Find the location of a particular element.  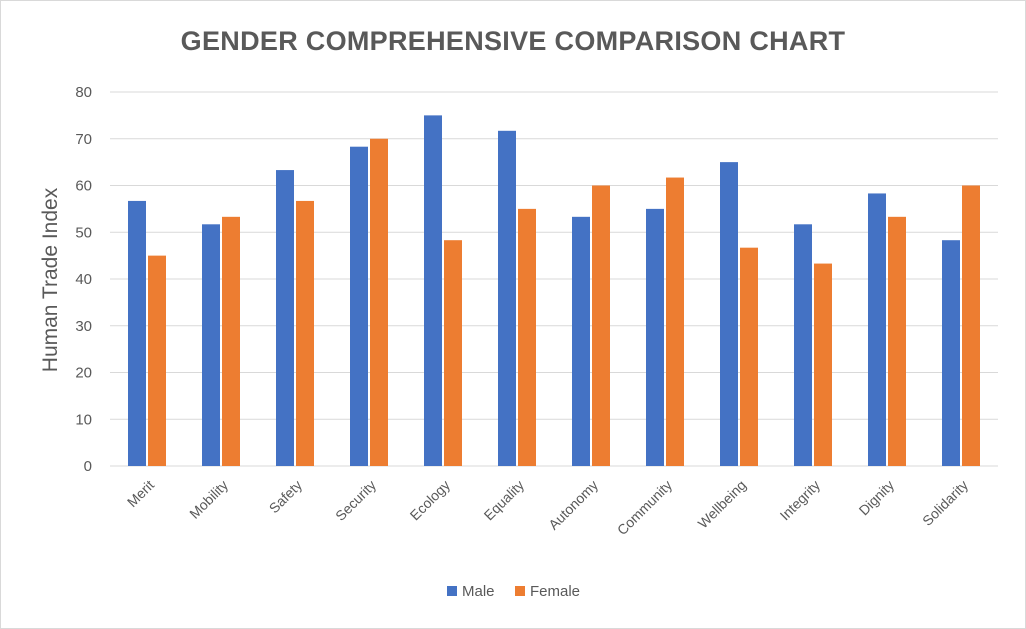

bar-female-ecology is located at coordinates (453, 353).